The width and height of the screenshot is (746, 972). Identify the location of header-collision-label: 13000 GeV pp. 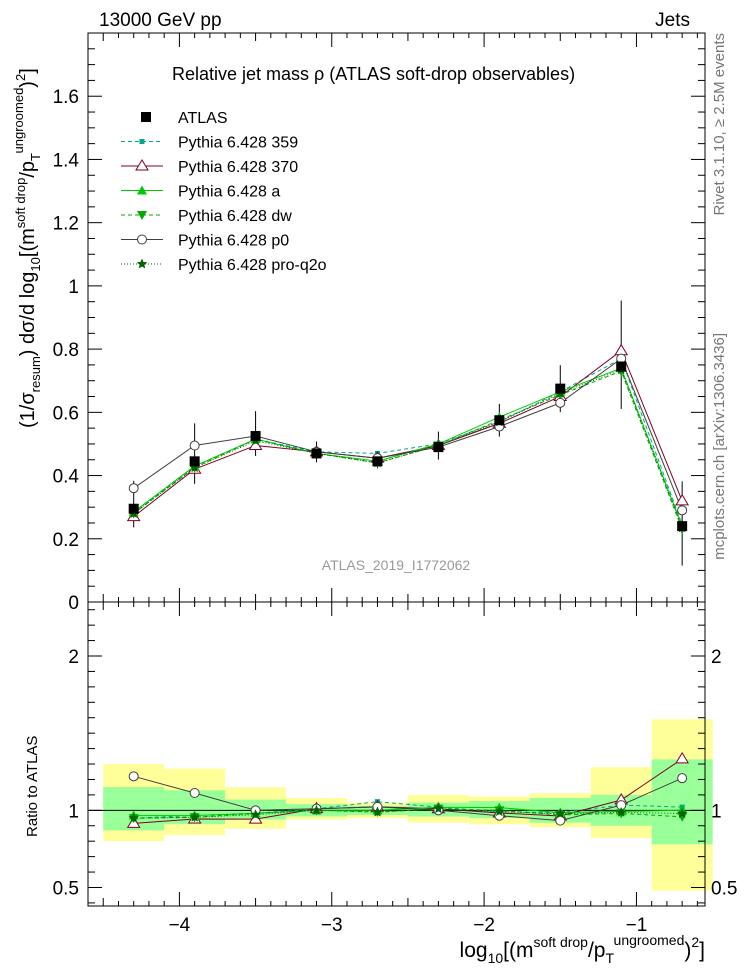
(160, 20).